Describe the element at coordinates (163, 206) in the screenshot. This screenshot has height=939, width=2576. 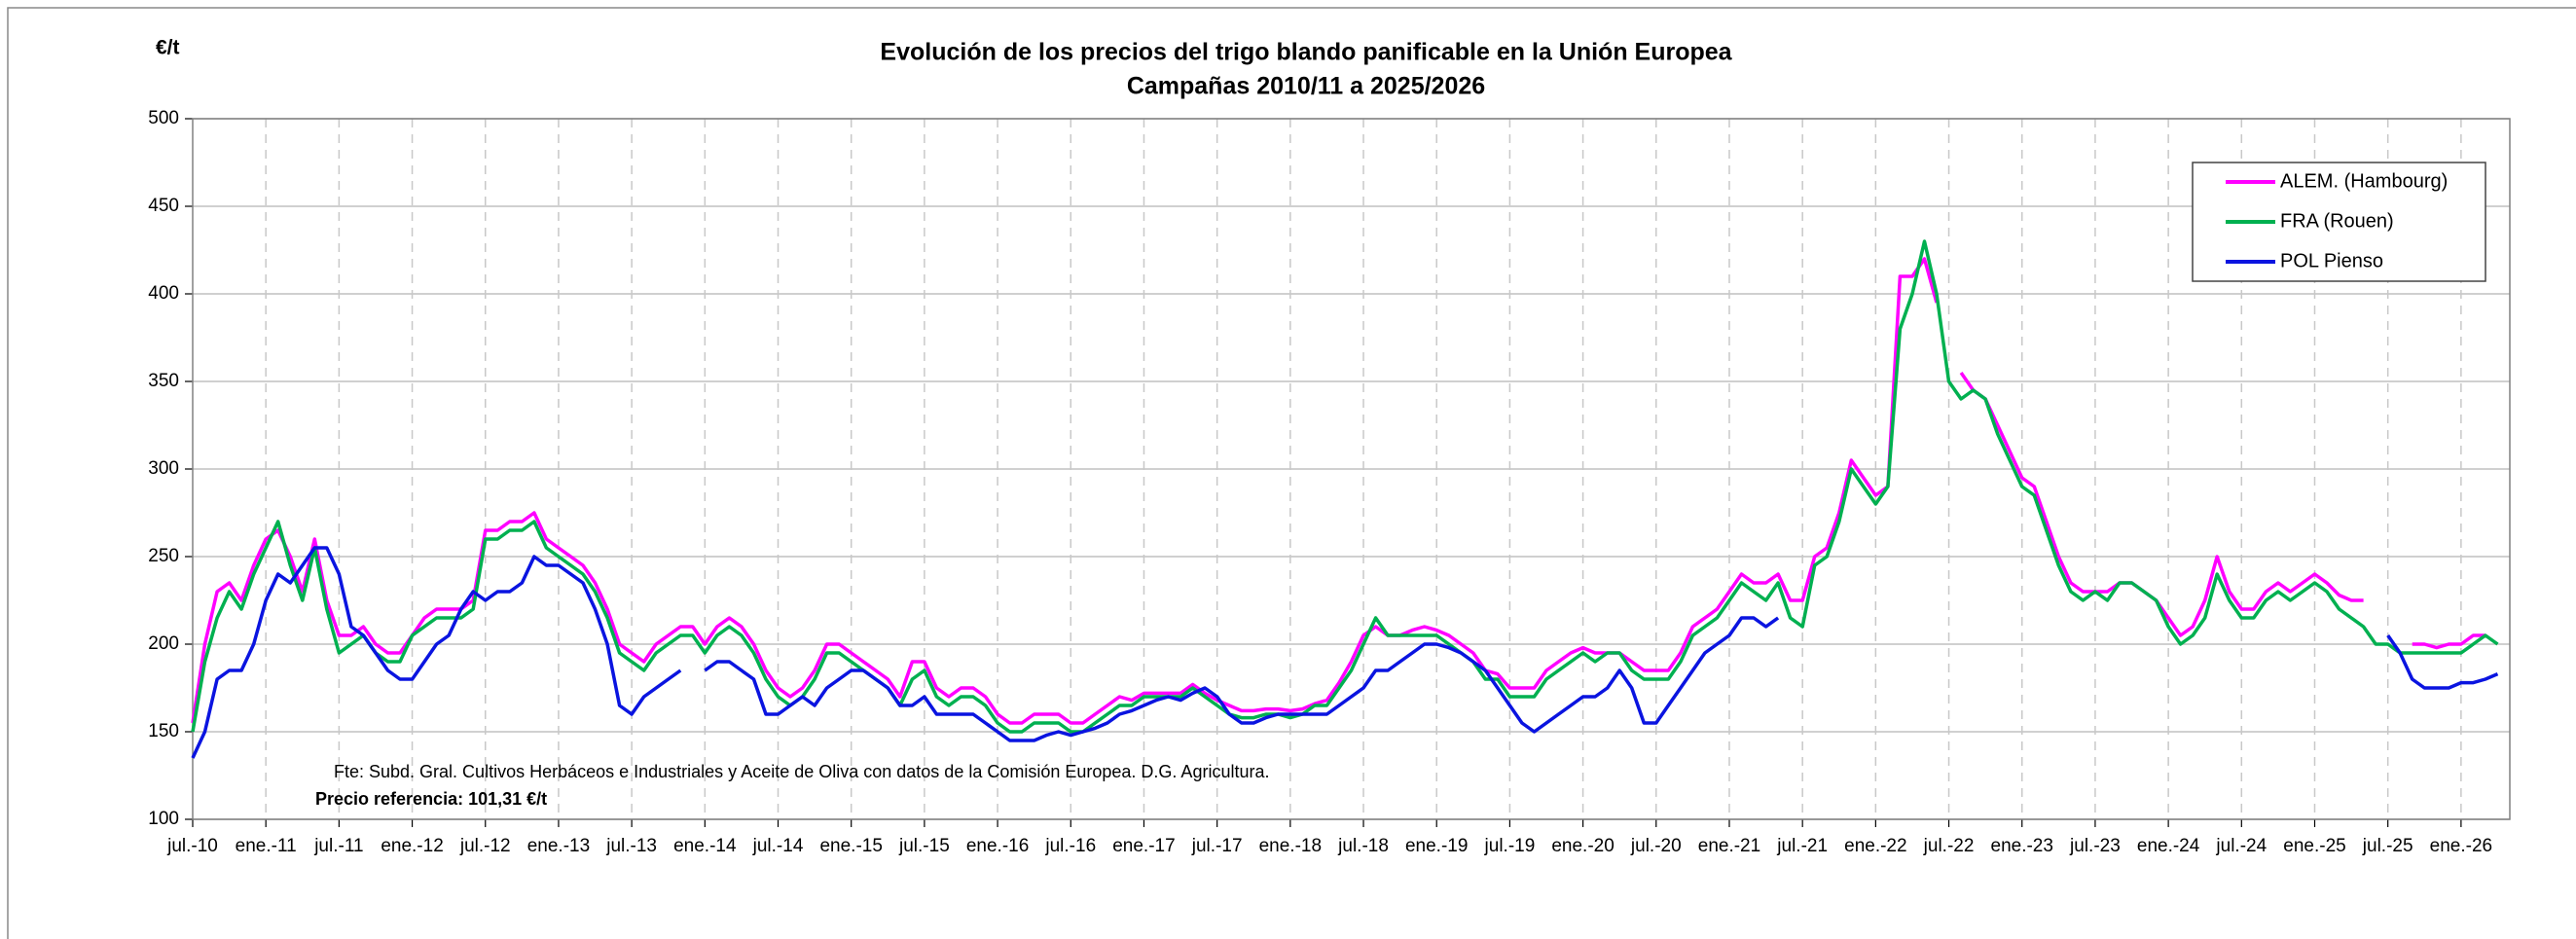
I see `y-tick-label: 450` at that location.